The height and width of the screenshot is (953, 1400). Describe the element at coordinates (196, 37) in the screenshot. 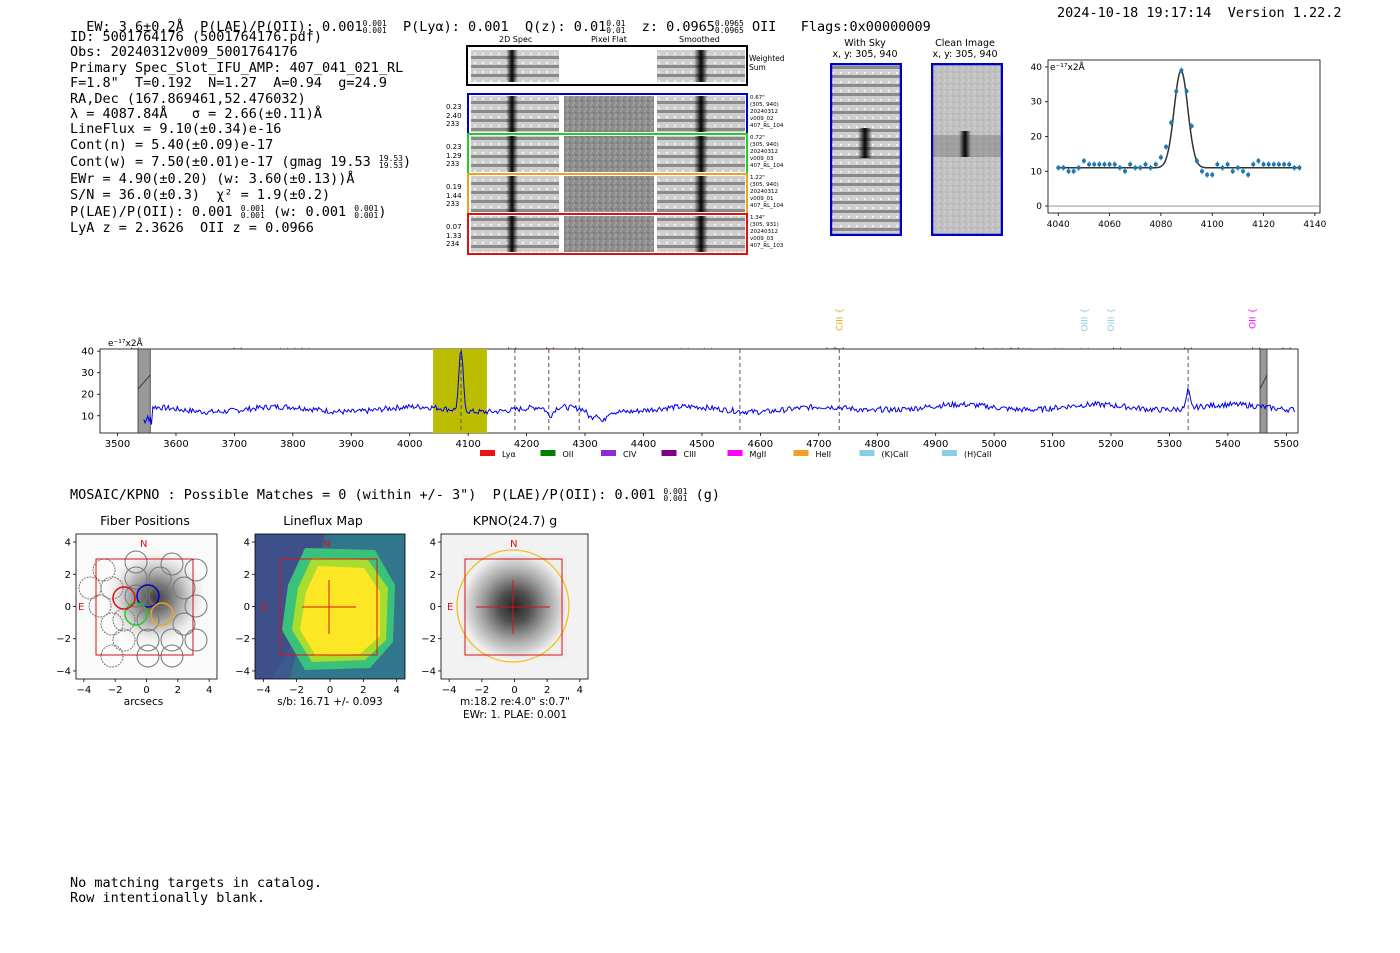

I see `info-id: ID: 5001764176 (5001764176.pdf)` at that location.